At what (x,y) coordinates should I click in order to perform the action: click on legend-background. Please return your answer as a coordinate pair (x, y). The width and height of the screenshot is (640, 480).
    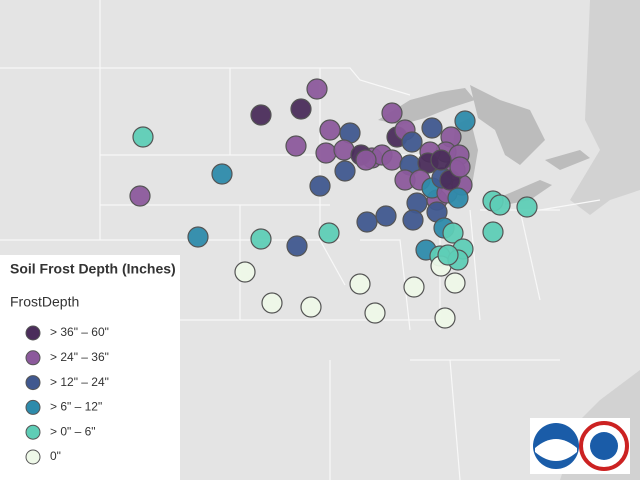
    Looking at the image, I should click on (90, 367).